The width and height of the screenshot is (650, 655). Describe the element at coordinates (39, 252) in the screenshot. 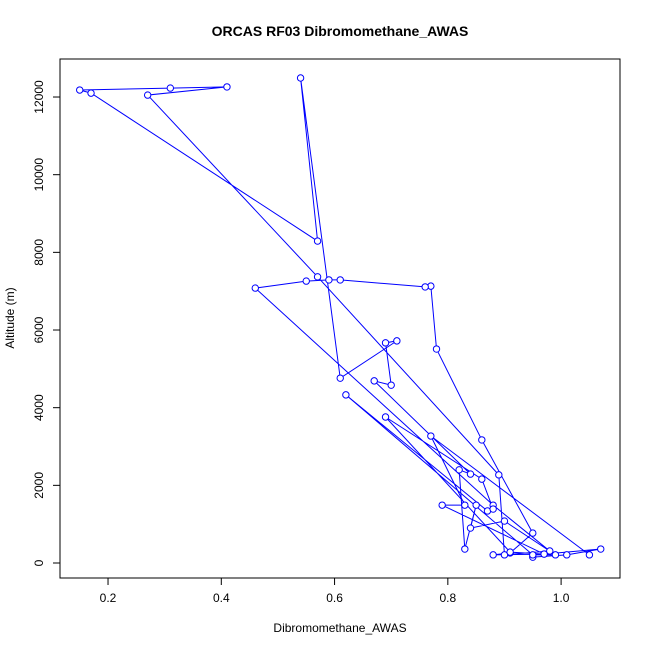

I see `y-tick-label: 8000` at that location.